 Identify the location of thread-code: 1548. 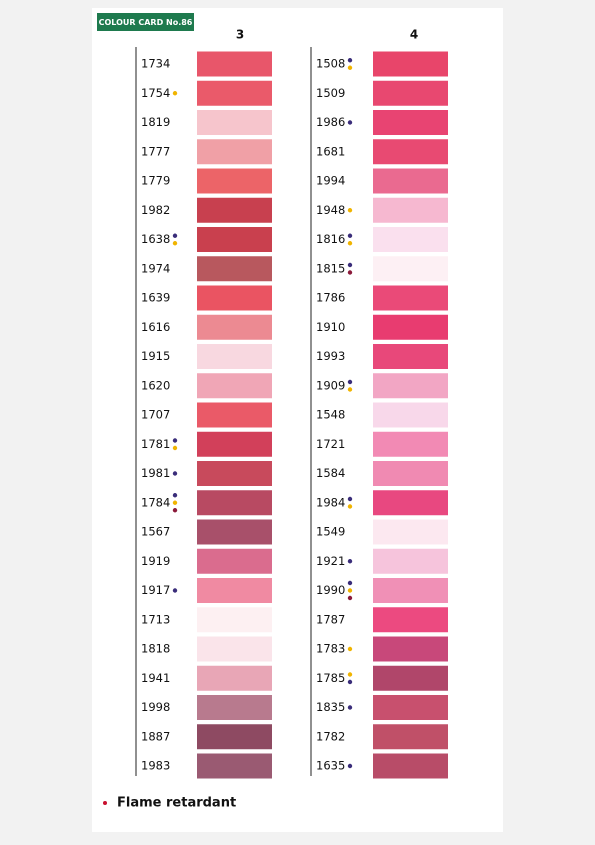
(330, 415).